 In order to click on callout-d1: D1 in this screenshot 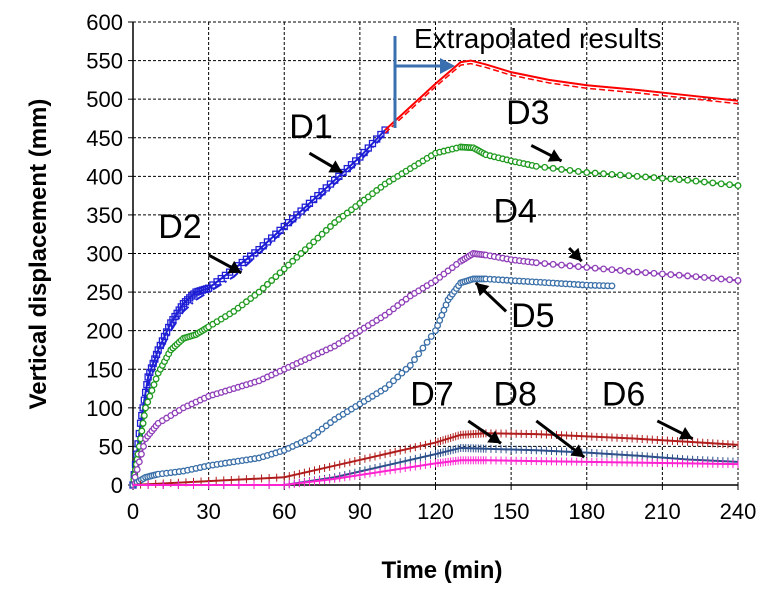, I will do `click(316, 141)`.